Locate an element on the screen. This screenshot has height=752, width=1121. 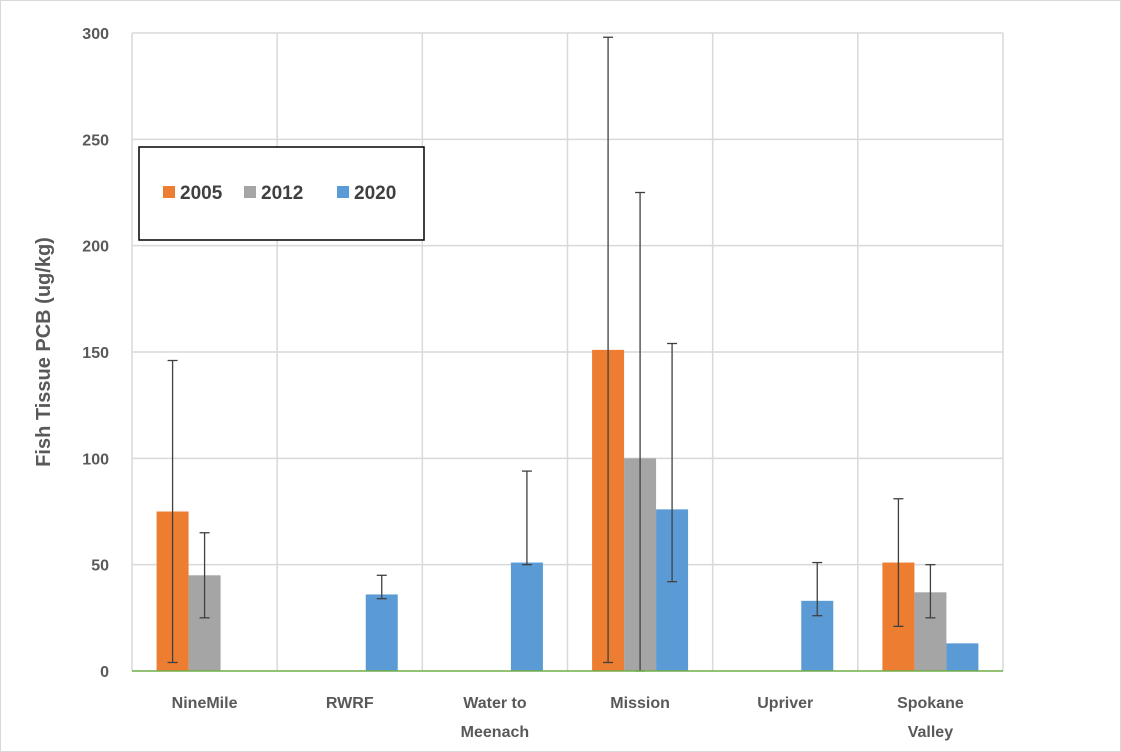
y-tick-label: 100 is located at coordinates (95, 459).